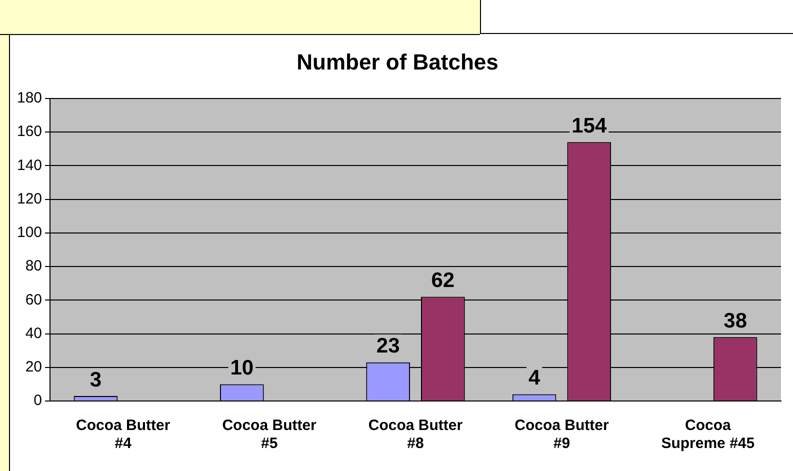 Image resolution: width=793 pixels, height=471 pixels. What do you see at coordinates (561, 434) in the screenshot?
I see `x-tick-label: Cocoa Butter #9` at bounding box center [561, 434].